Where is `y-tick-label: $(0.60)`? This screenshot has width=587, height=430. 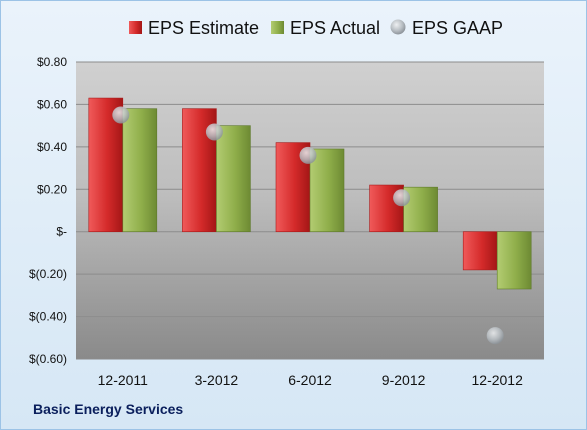
y-tick-label: $(0.60) is located at coordinates (48, 359).